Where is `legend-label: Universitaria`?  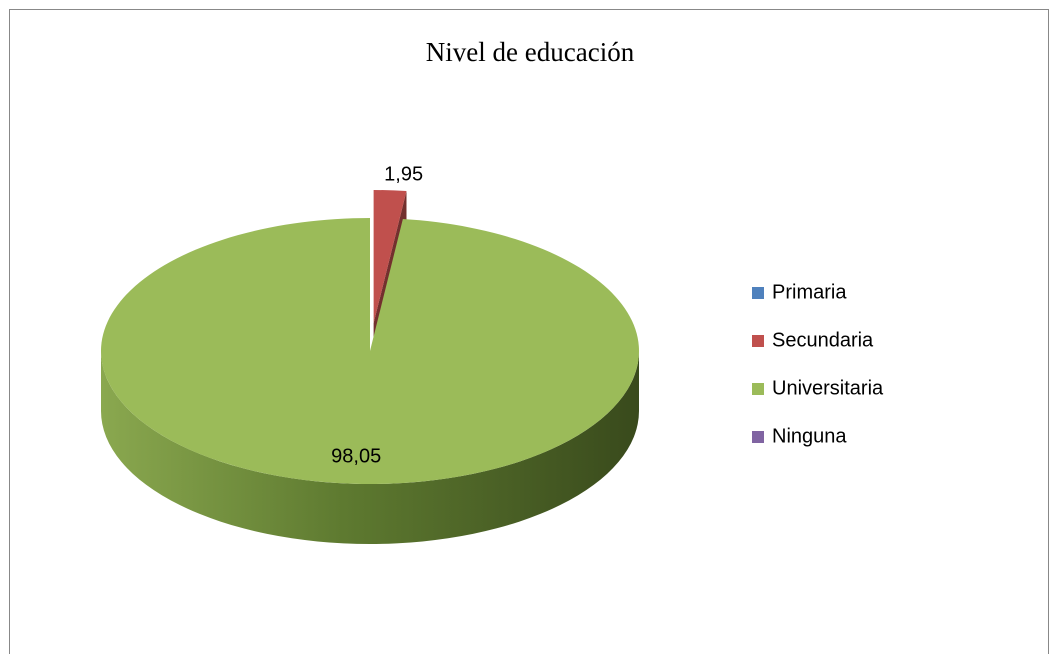
legend-label: Universitaria is located at coordinates (828, 388).